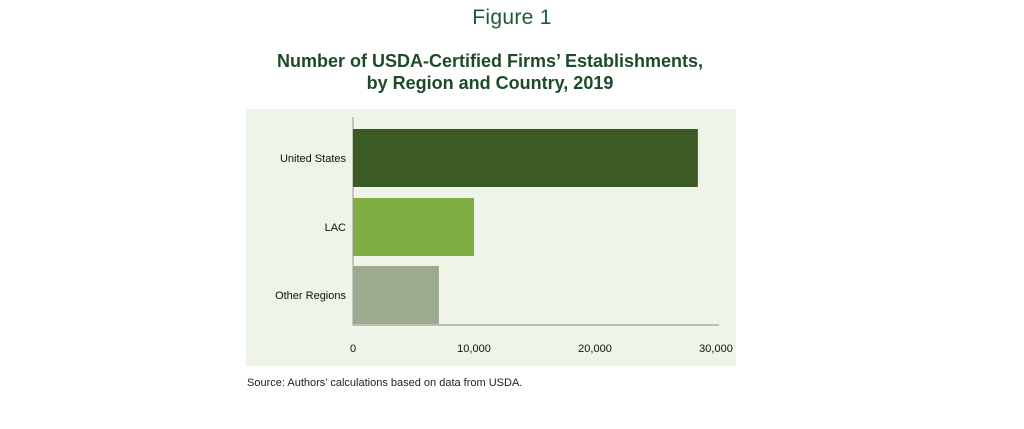 The width and height of the screenshot is (1024, 429). What do you see at coordinates (396, 295) in the screenshot?
I see `bar-other-regions` at bounding box center [396, 295].